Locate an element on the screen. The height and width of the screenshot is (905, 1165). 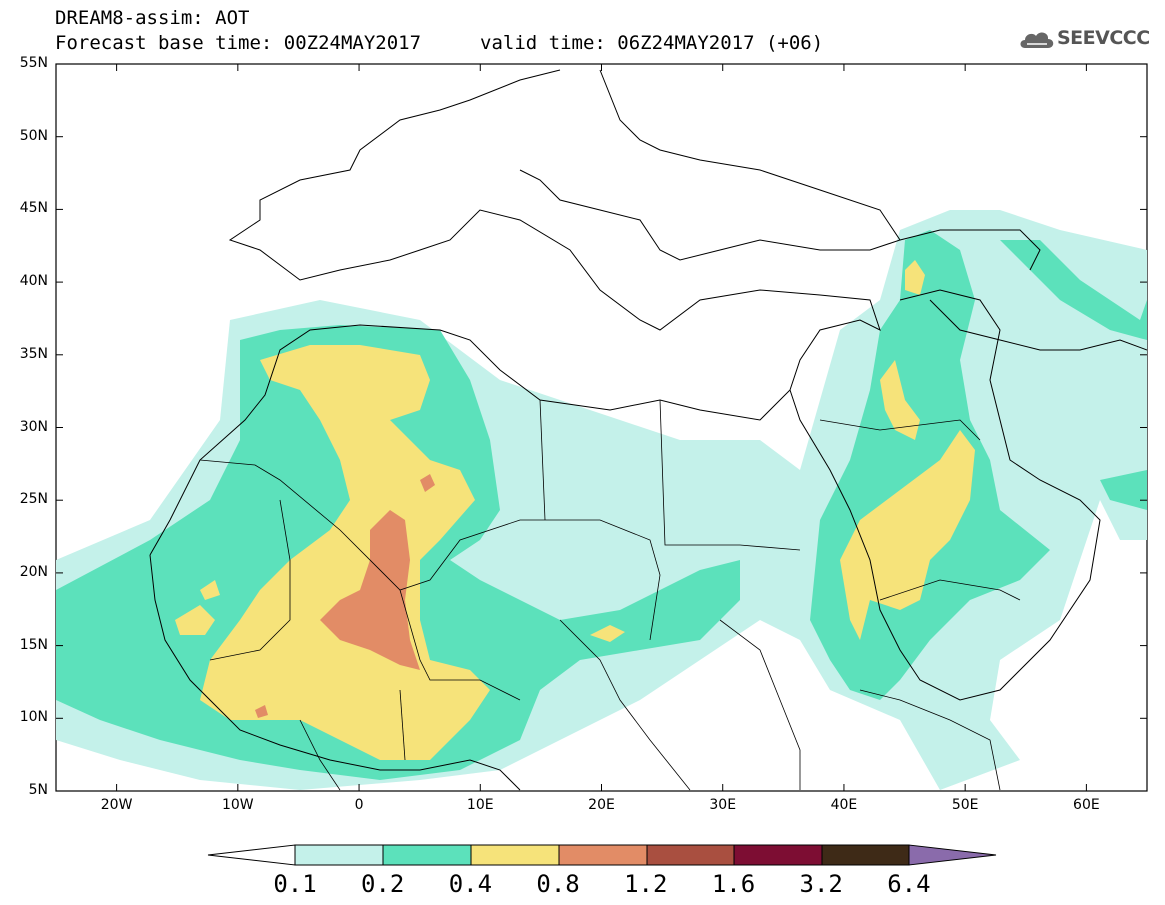
lat-label-50N: 50N is located at coordinates (33, 135).